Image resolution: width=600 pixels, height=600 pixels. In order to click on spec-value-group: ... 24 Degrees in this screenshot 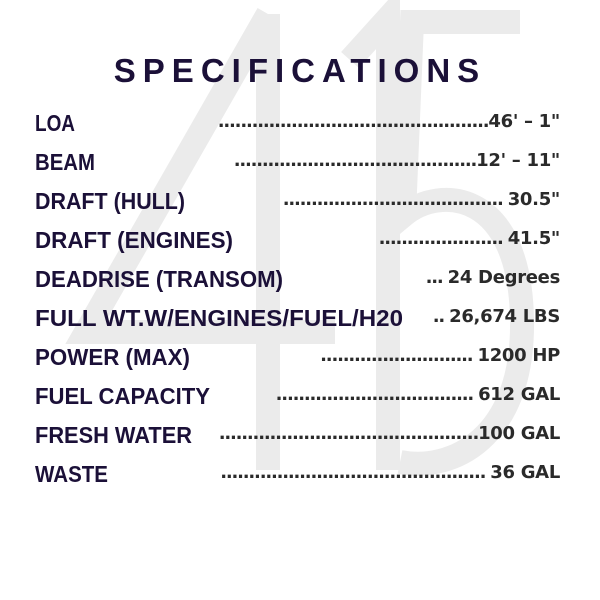, I will do `click(493, 278)`.